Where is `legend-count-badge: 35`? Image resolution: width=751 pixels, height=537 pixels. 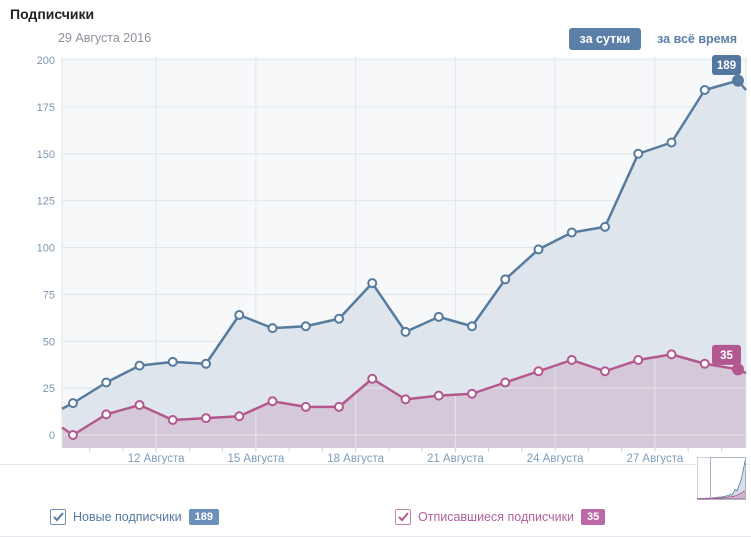
legend-count-badge: 35 is located at coordinates (593, 517).